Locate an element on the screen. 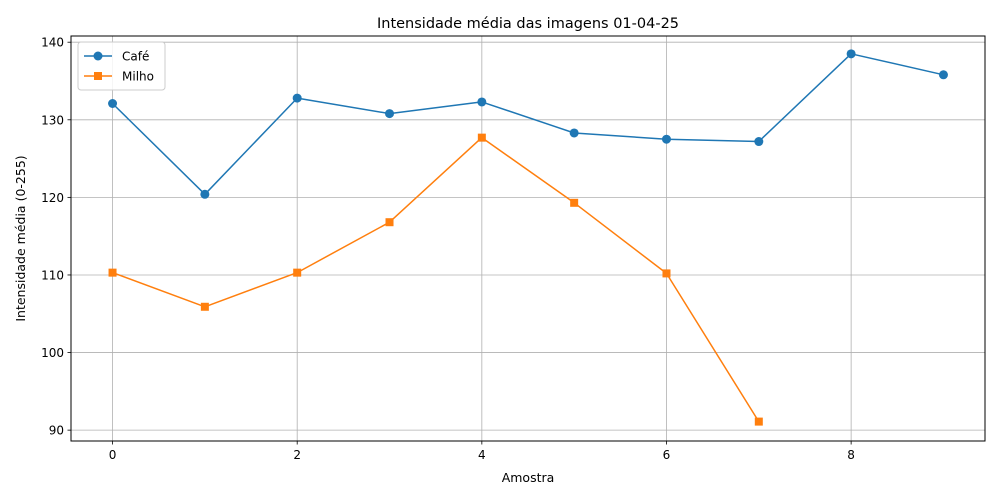  y-tick-label: 130 is located at coordinates (52, 120).